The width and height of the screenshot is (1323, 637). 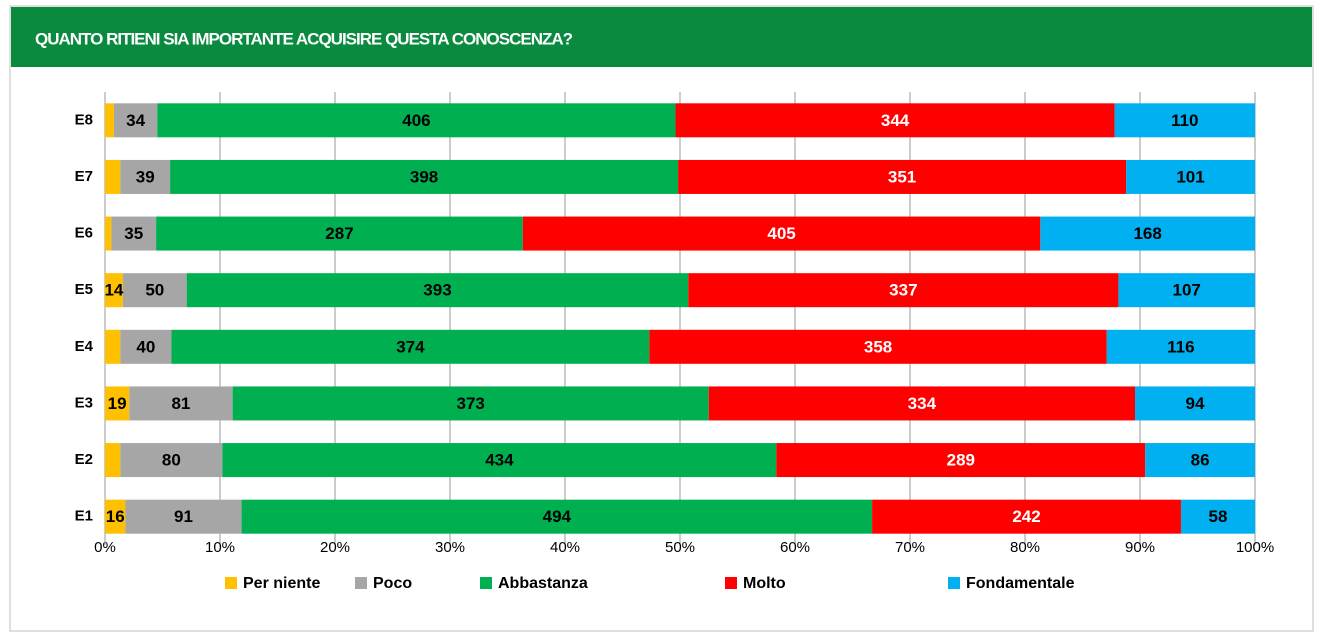 I want to click on data-label: 35, so click(x=133, y=233).